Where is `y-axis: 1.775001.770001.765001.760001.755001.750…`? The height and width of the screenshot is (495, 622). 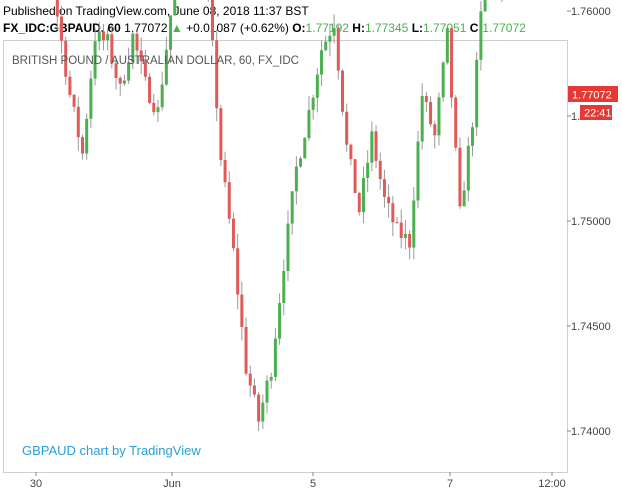 y-axis: 1.775001.770001.765001.760001.755001.750… is located at coordinates (589, 222).